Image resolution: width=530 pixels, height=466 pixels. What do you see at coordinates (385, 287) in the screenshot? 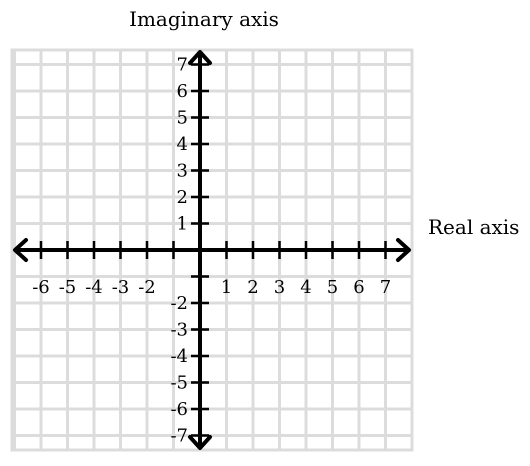
I see `real-tick-label: 7` at bounding box center [385, 287].